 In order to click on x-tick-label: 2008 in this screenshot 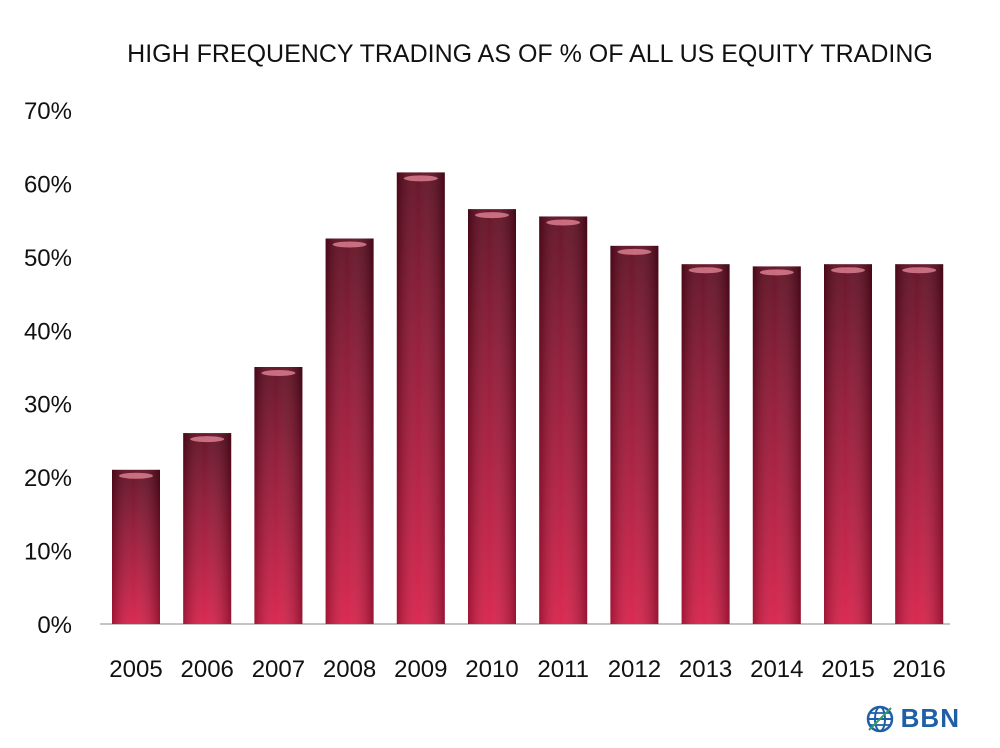, I will do `click(349, 669)`.